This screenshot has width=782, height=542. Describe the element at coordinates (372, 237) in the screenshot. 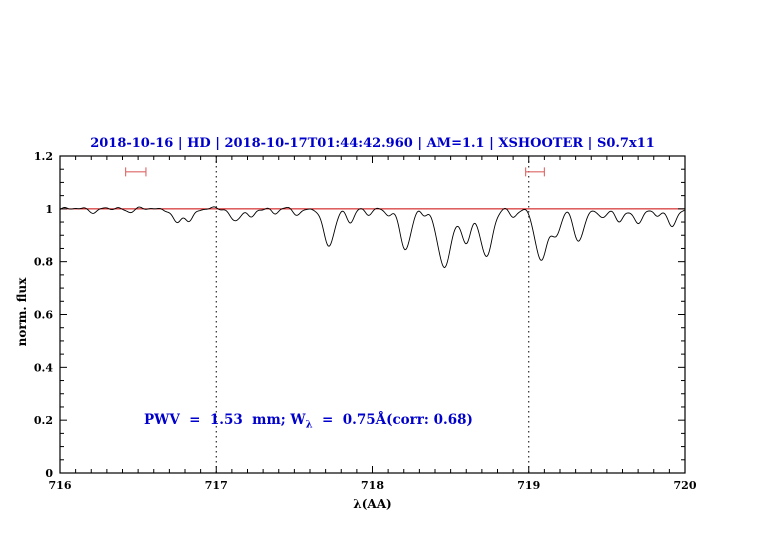

I see `spectrum-line` at that location.